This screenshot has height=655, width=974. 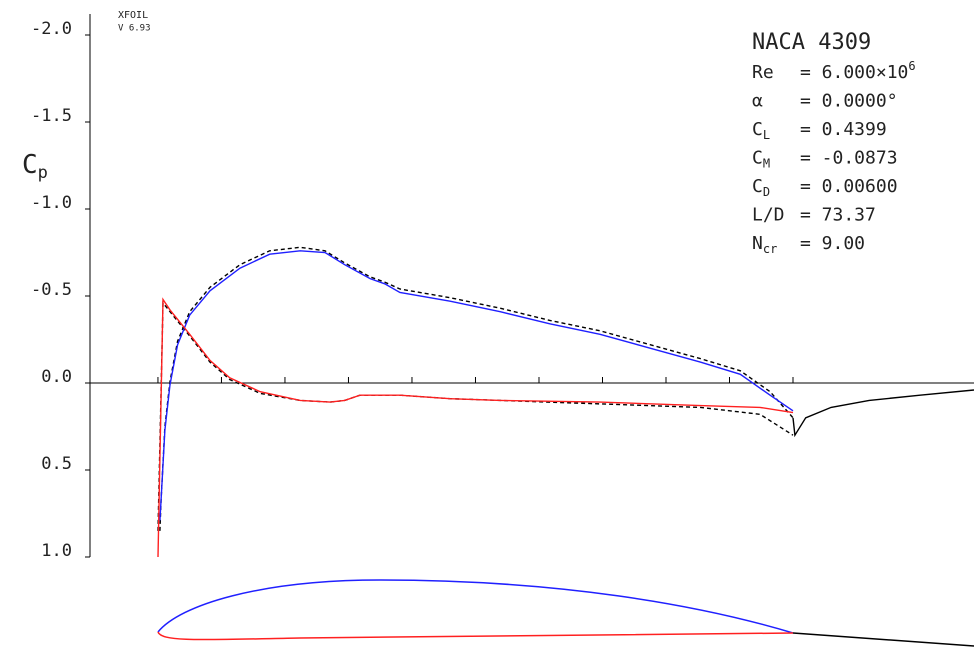 I want to click on airfoil-shape, so click(x=565, y=613).